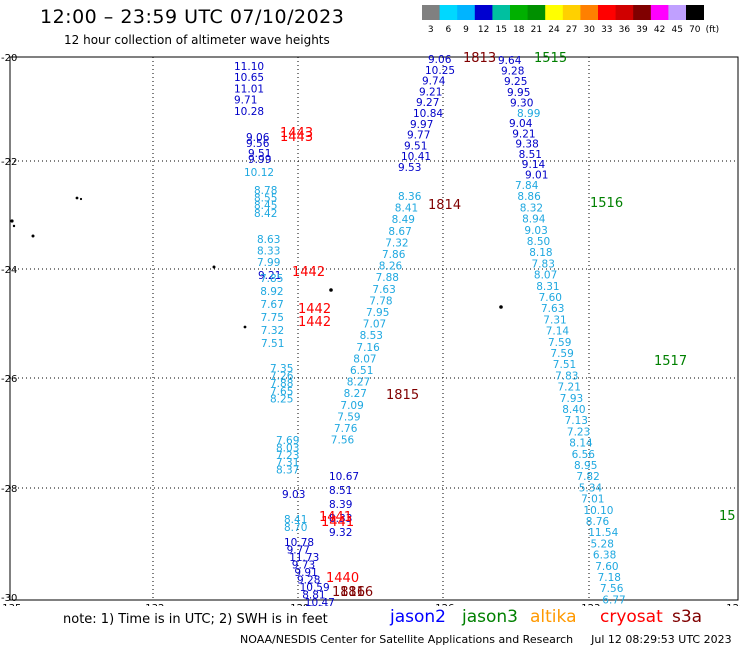  I want to click on swh-value: 7.95, so click(377, 313).